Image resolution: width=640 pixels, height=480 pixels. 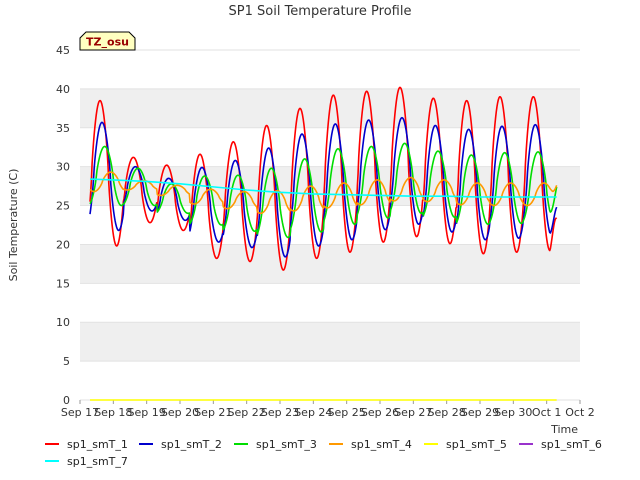 What do you see at coordinates (580, 412) in the screenshot?
I see `x-tick-label: Oct 2` at bounding box center [580, 412].